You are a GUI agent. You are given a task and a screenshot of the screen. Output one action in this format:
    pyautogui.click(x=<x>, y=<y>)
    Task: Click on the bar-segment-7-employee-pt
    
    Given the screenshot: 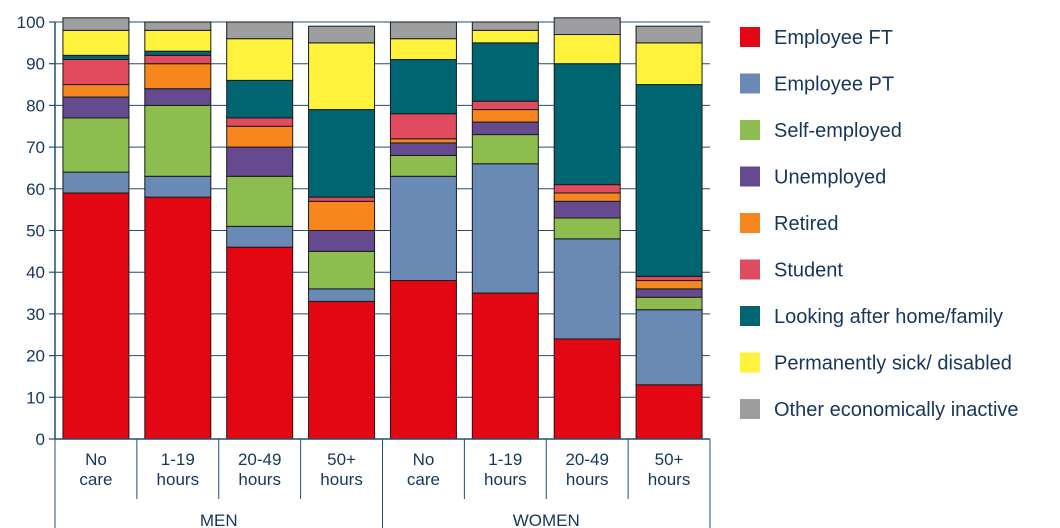 What is the action you would take?
    pyautogui.click(x=587, y=289)
    